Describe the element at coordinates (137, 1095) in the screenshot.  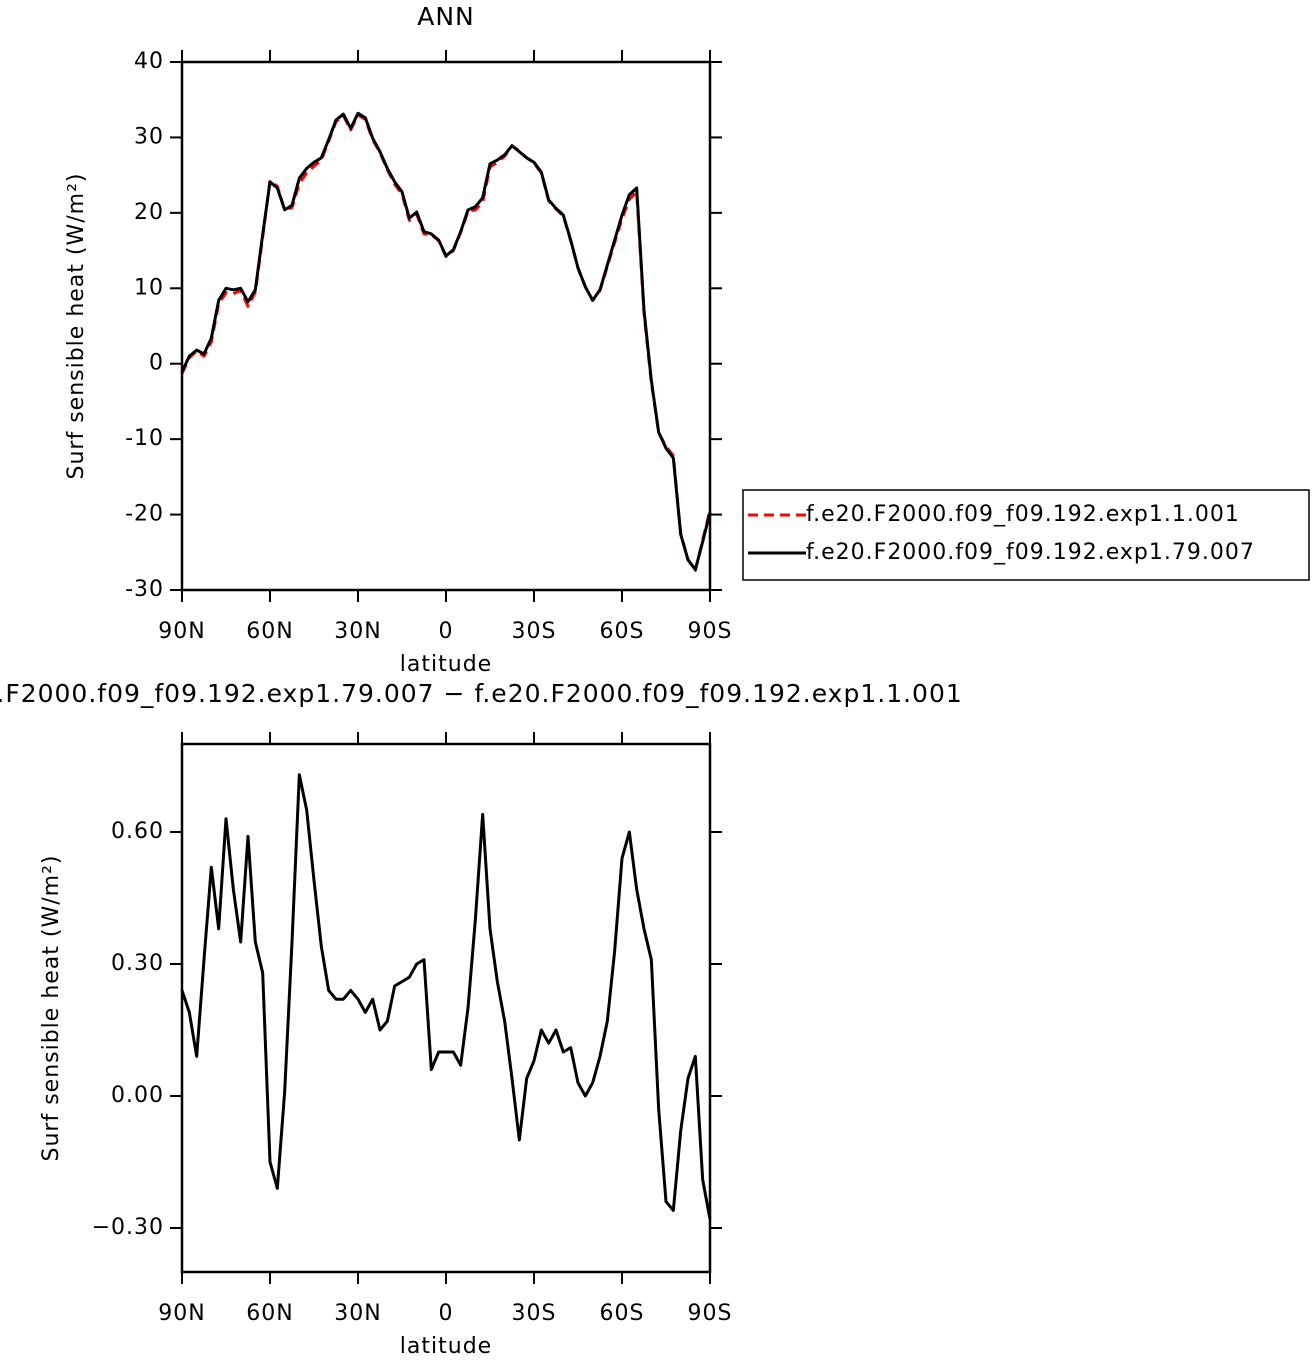
I see `y-tick-label: 0.00` at that location.